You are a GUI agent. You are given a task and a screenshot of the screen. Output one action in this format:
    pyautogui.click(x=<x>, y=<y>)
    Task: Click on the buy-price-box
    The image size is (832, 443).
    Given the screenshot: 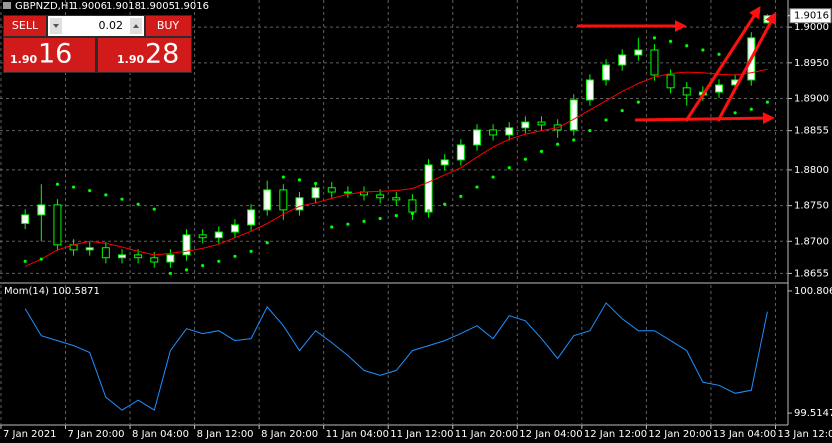 What is the action you would take?
    pyautogui.click(x=144, y=55)
    